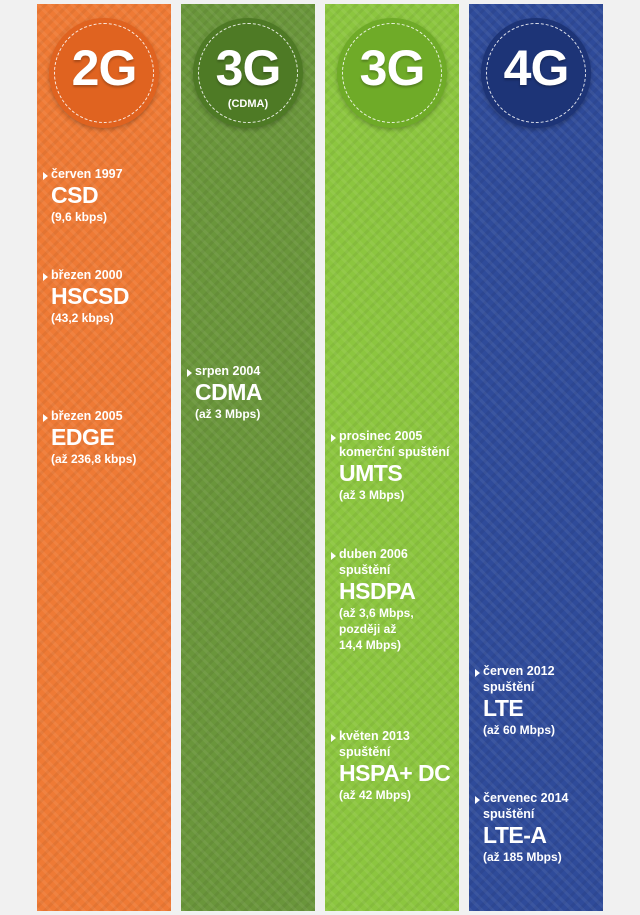  Describe the element at coordinates (394, 452) in the screenshot. I see `entry-note: komerční spuštění` at that location.